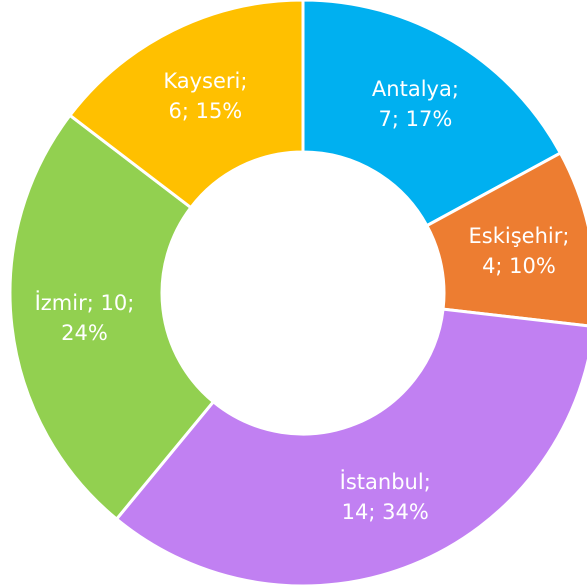  What do you see at coordinates (205, 111) in the screenshot?
I see `data-label-line: 6; 15%` at bounding box center [205, 111].